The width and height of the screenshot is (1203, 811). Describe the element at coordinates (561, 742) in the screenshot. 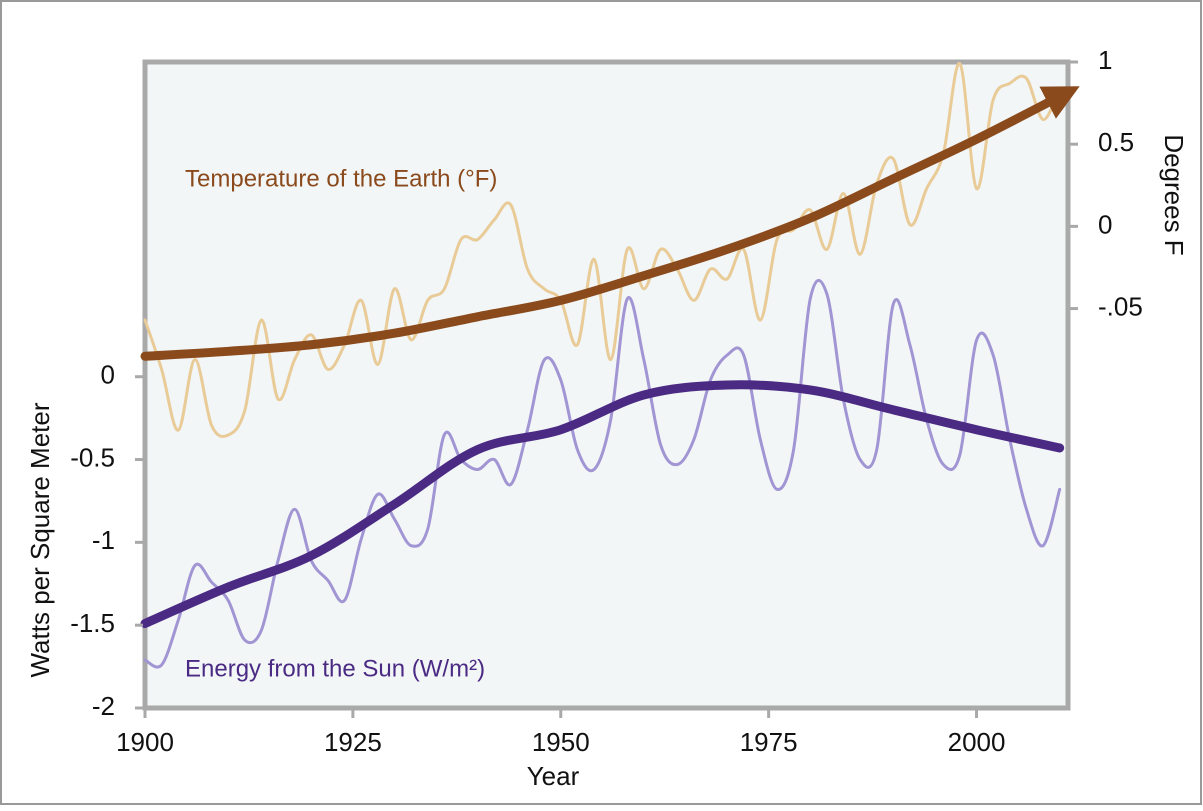

I see `x-tick-label: 1950` at that location.